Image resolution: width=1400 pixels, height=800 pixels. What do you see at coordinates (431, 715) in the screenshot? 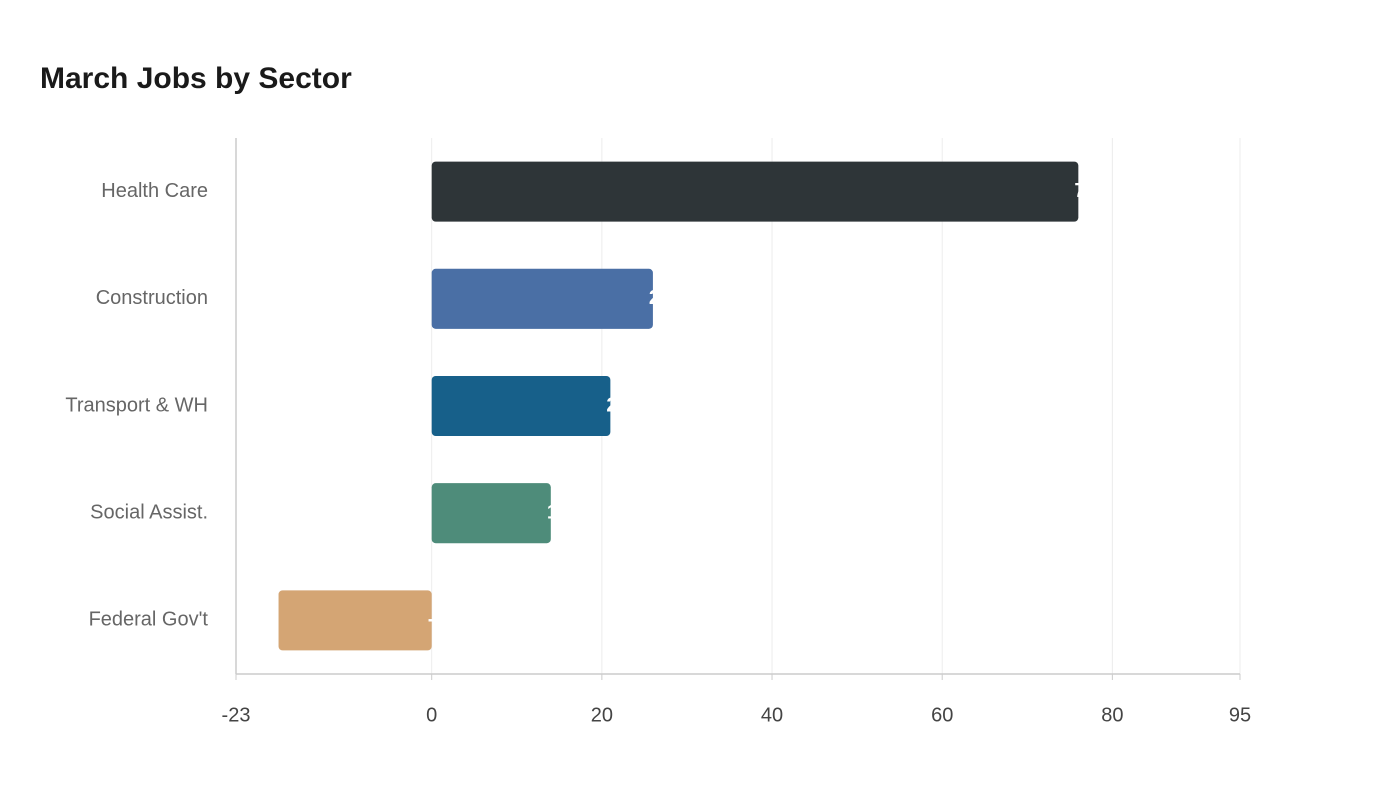
I see `x-tick-label: 0` at bounding box center [431, 715].